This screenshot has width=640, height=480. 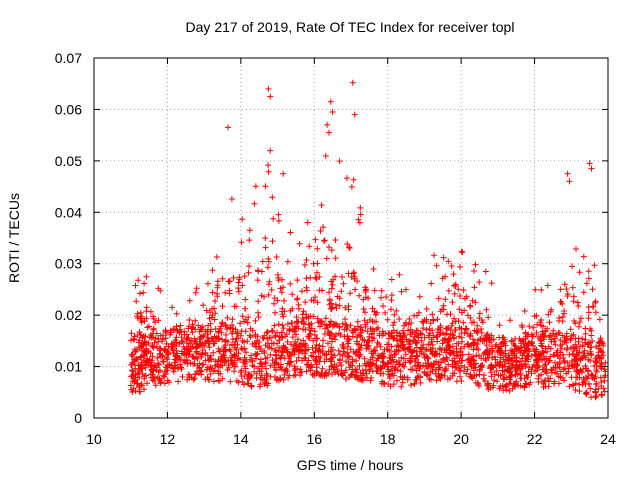 I want to click on y-tick-label: 0.03, so click(x=68, y=264).